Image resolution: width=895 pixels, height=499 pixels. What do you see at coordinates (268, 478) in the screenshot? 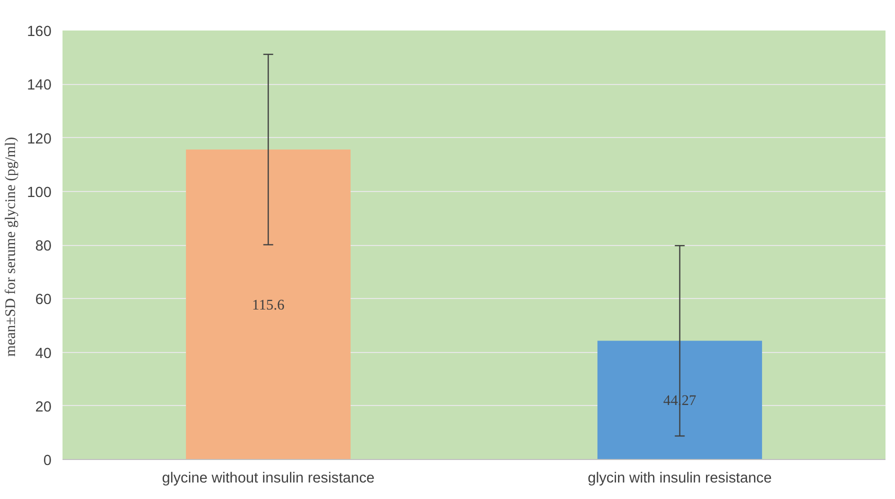
I see `x-tick-label: glycine without insulin resistance` at bounding box center [268, 478].